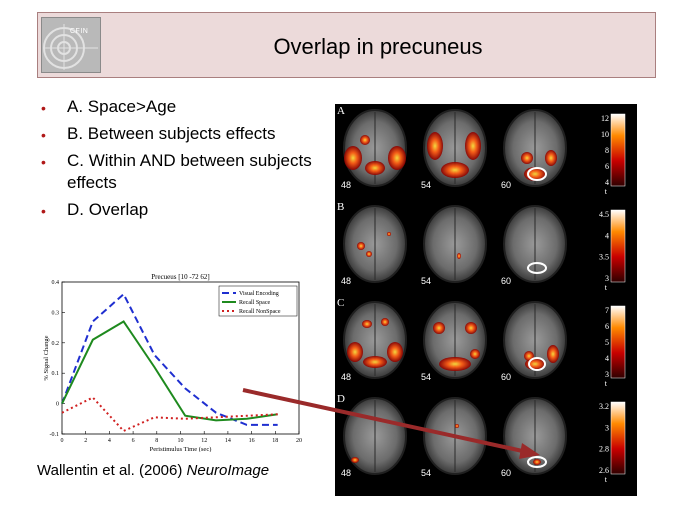 Image resolution: width=689 pixels, height=517 pixels. I want to click on y-axis-label: % Signal Change, so click(46, 357).